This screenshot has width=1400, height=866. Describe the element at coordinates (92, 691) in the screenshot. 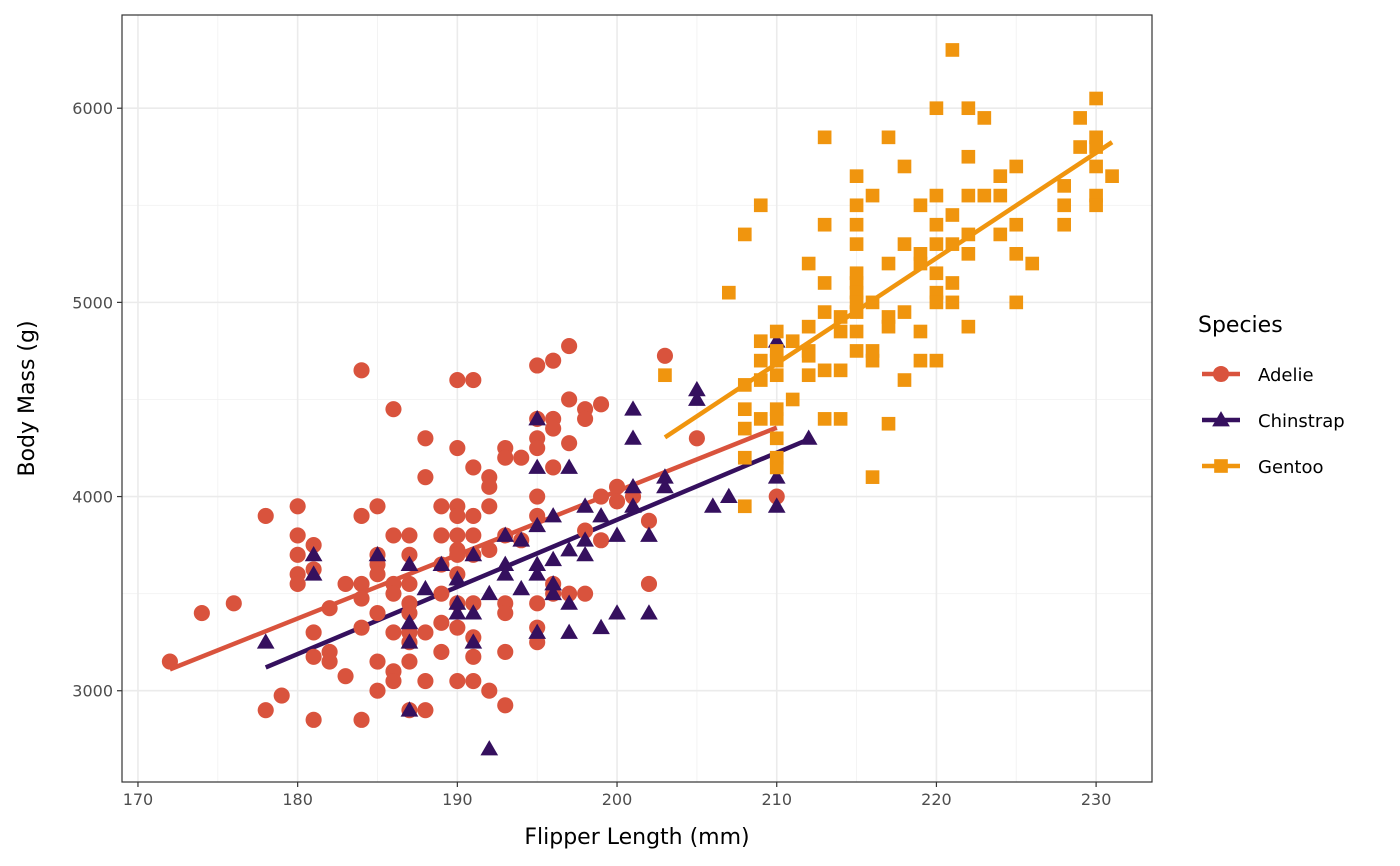

I see `y-tick-label: 3000` at that location.